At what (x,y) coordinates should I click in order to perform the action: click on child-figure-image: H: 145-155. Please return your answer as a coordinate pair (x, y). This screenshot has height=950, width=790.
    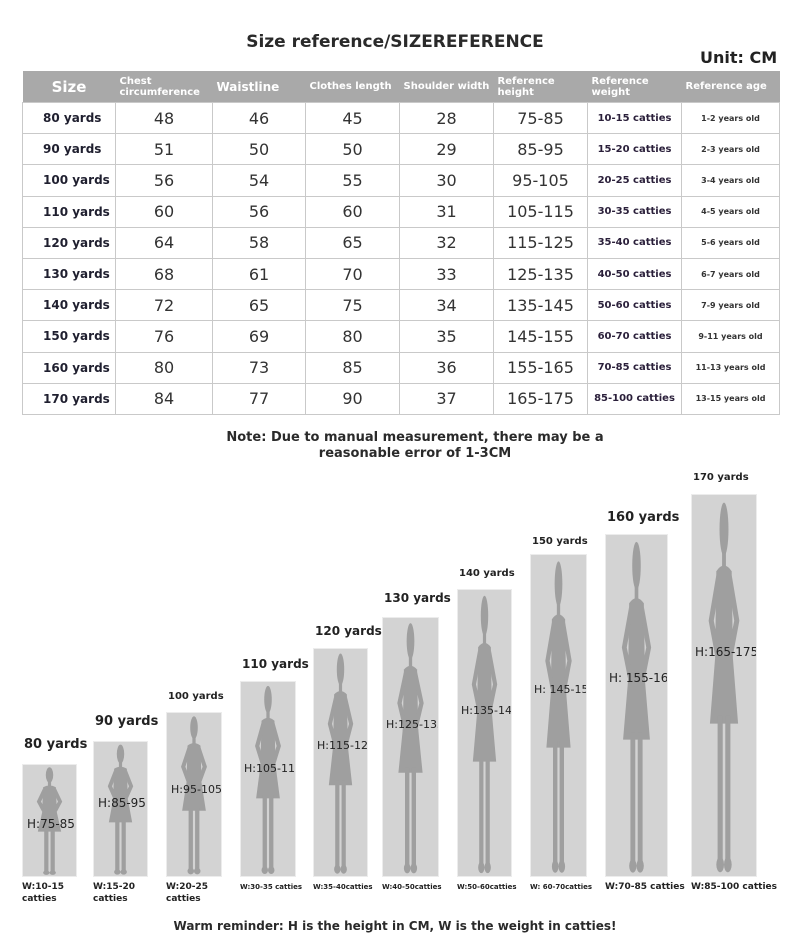
    Looking at the image, I should click on (558, 715).